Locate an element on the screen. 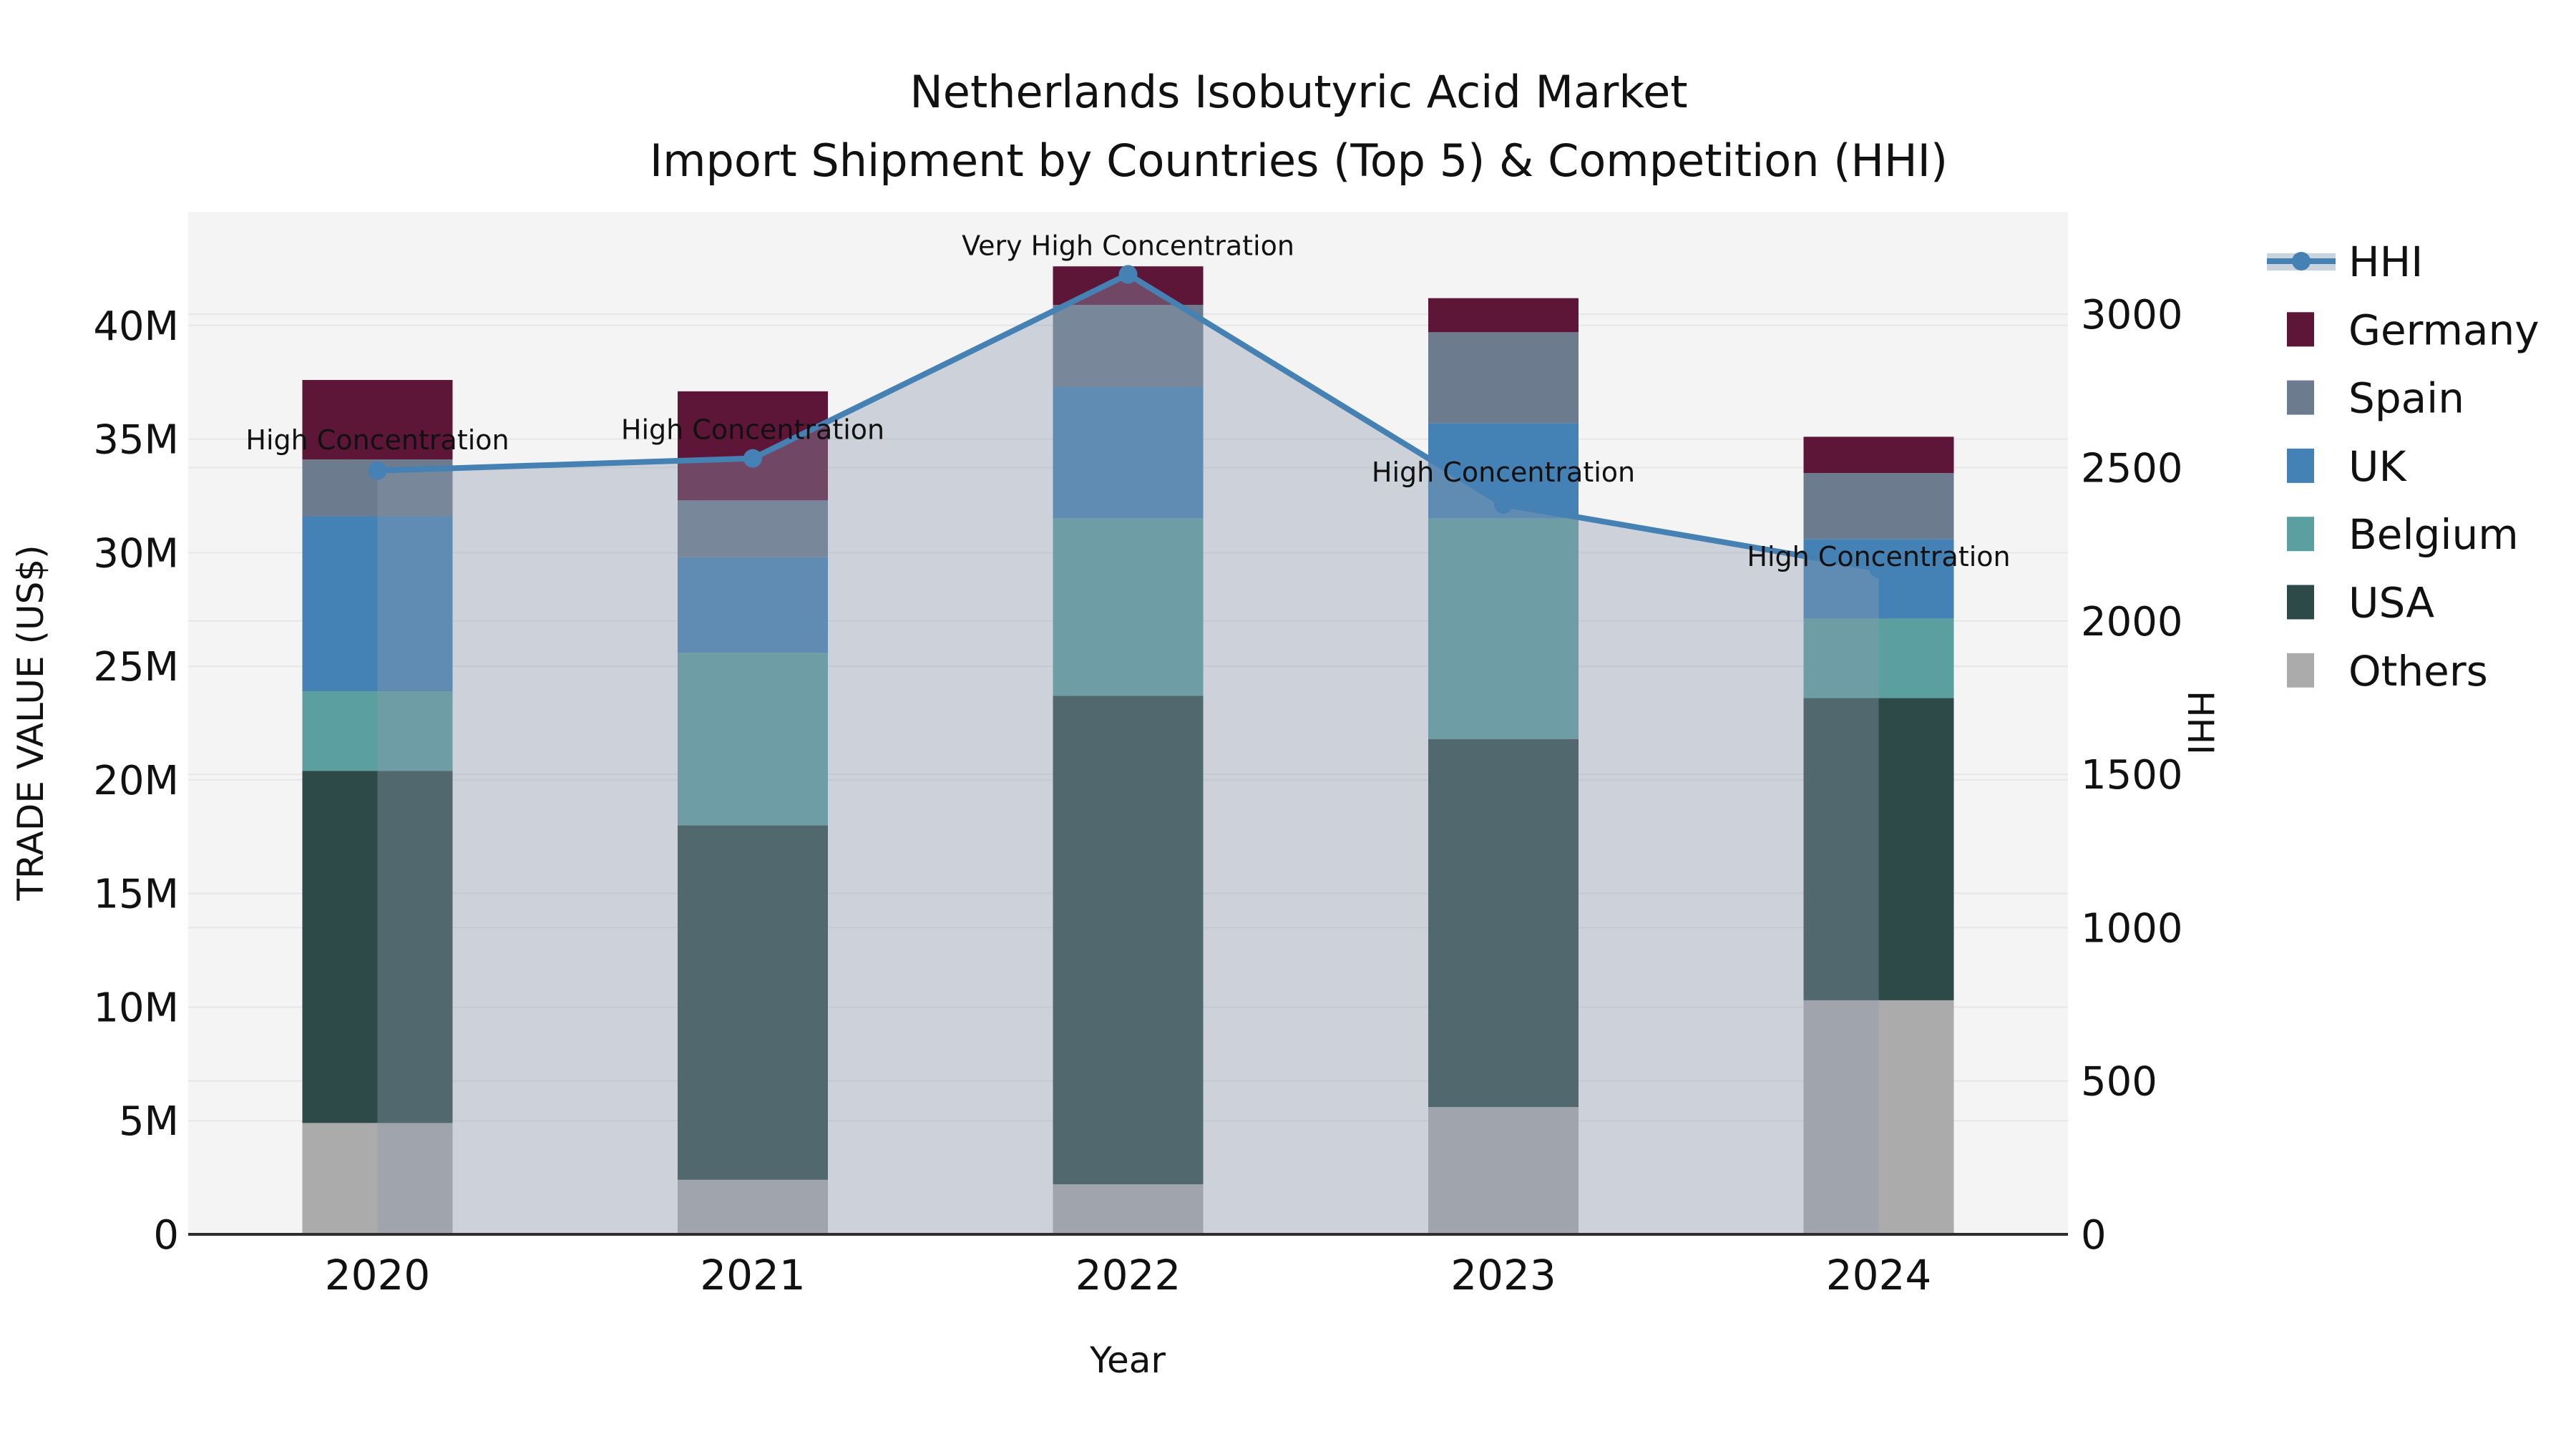 This screenshot has height=1449, width=2576. bar-segment-spain-2021 is located at coordinates (753, 528).